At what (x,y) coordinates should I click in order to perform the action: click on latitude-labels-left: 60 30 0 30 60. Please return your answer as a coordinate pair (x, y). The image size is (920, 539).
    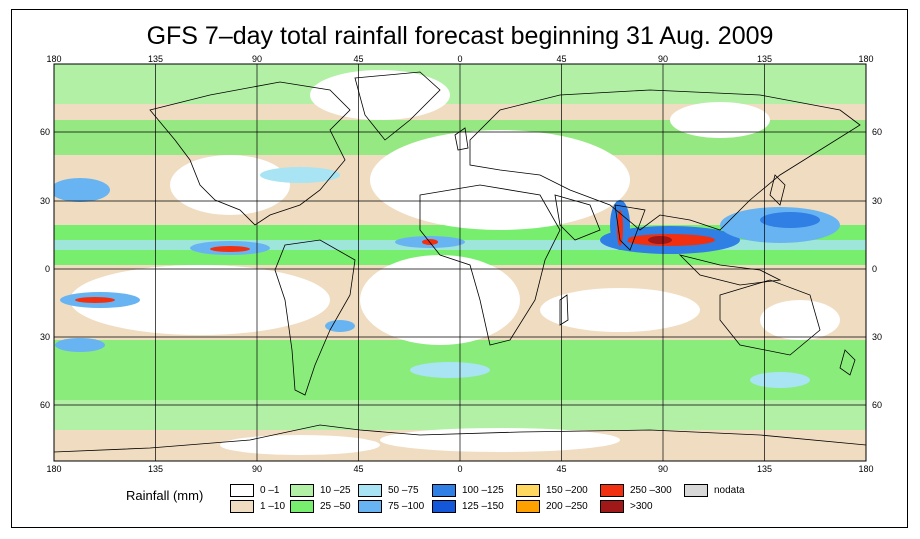
    Looking at the image, I should click on (45, 268).